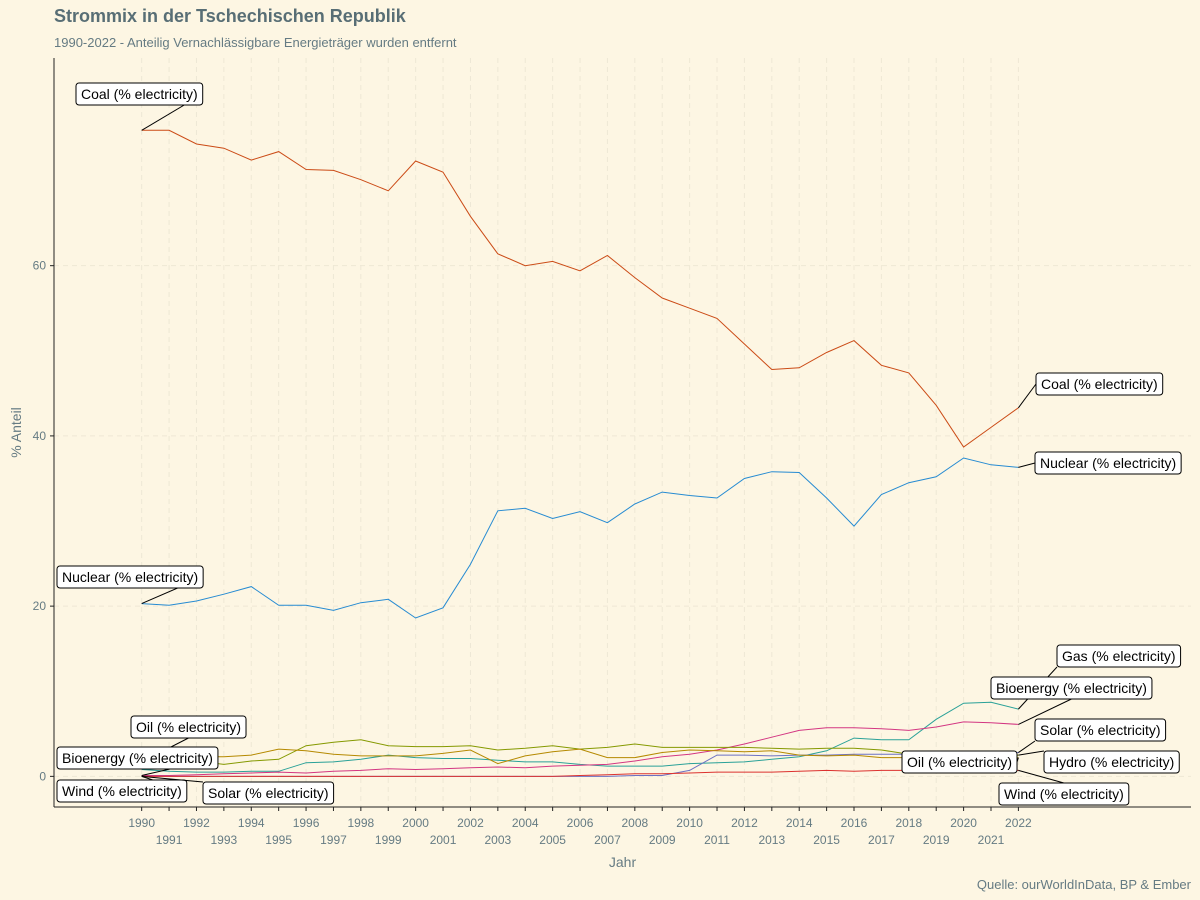 The height and width of the screenshot is (900, 1200). I want to click on start-label-0: Coal (% electricity), so click(139, 106).